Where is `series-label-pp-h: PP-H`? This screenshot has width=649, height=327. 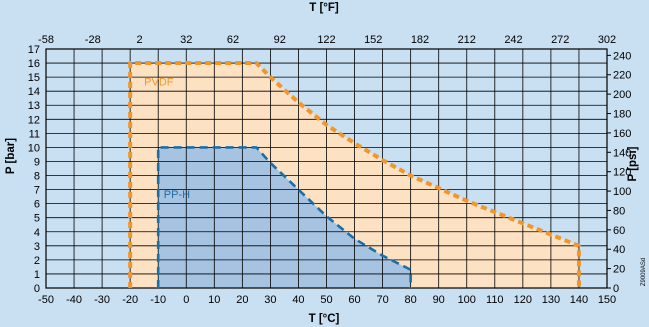
series-label-pp-h: PP-H is located at coordinates (177, 195).